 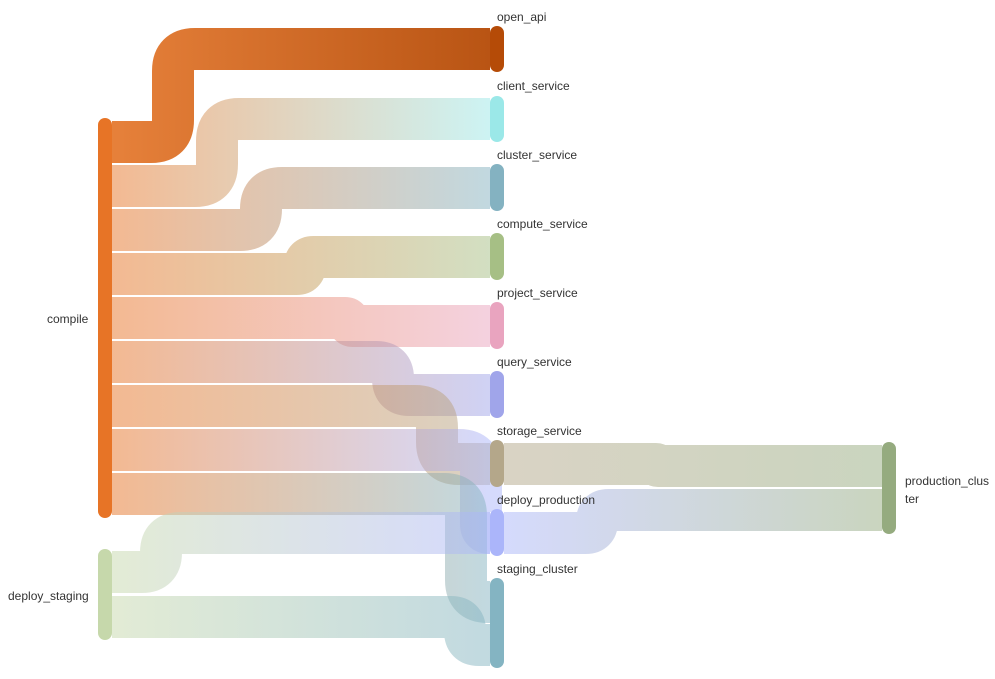 I want to click on link-deploy_staging-to-staging_cluster: deploy_staging → staging_cluster, so click(x=301, y=631).